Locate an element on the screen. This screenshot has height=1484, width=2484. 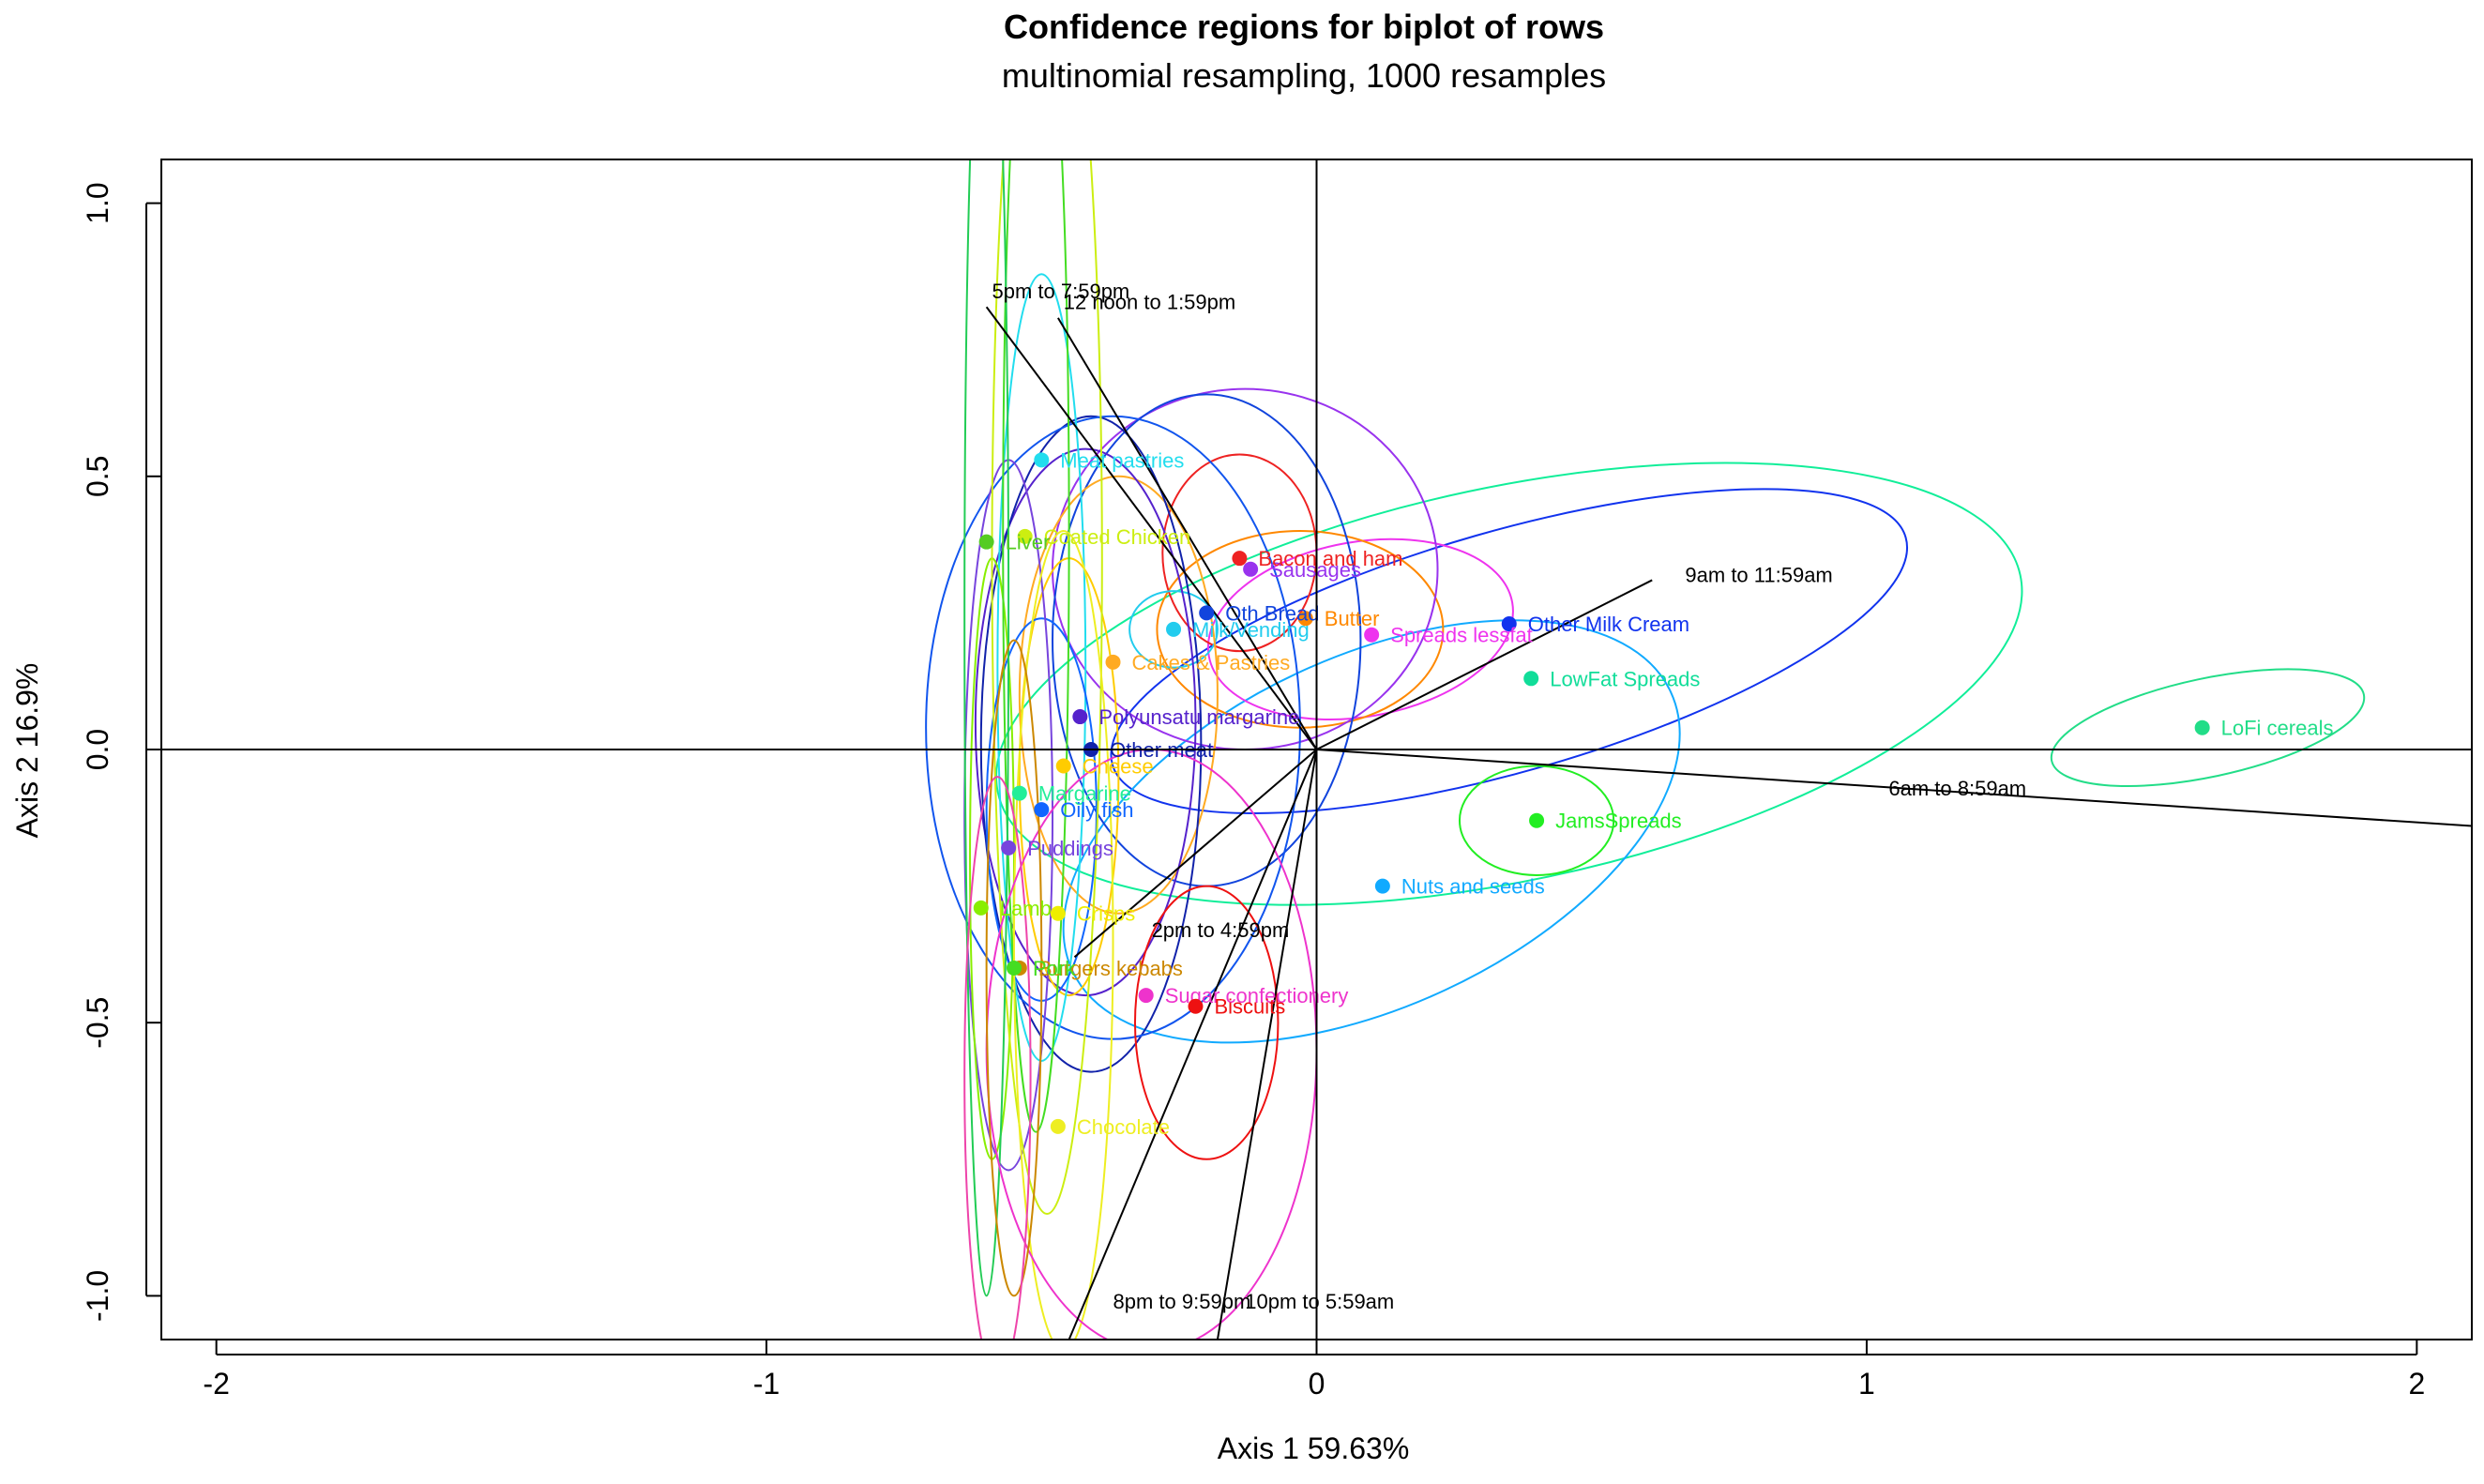
biplot-arrow-label-3: 5pm to 7:59pm is located at coordinates (1061, 291).